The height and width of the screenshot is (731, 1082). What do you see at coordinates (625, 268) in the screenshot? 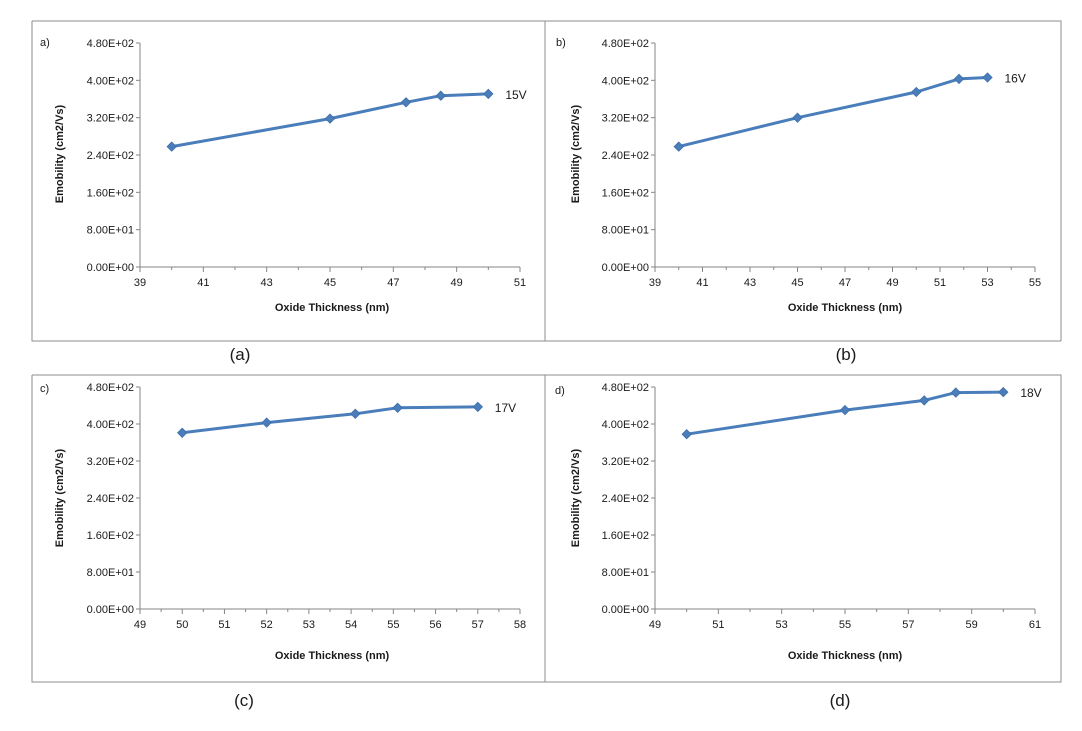
I see `panel-b-y-tick-label: 0.00E+00` at bounding box center [625, 268].